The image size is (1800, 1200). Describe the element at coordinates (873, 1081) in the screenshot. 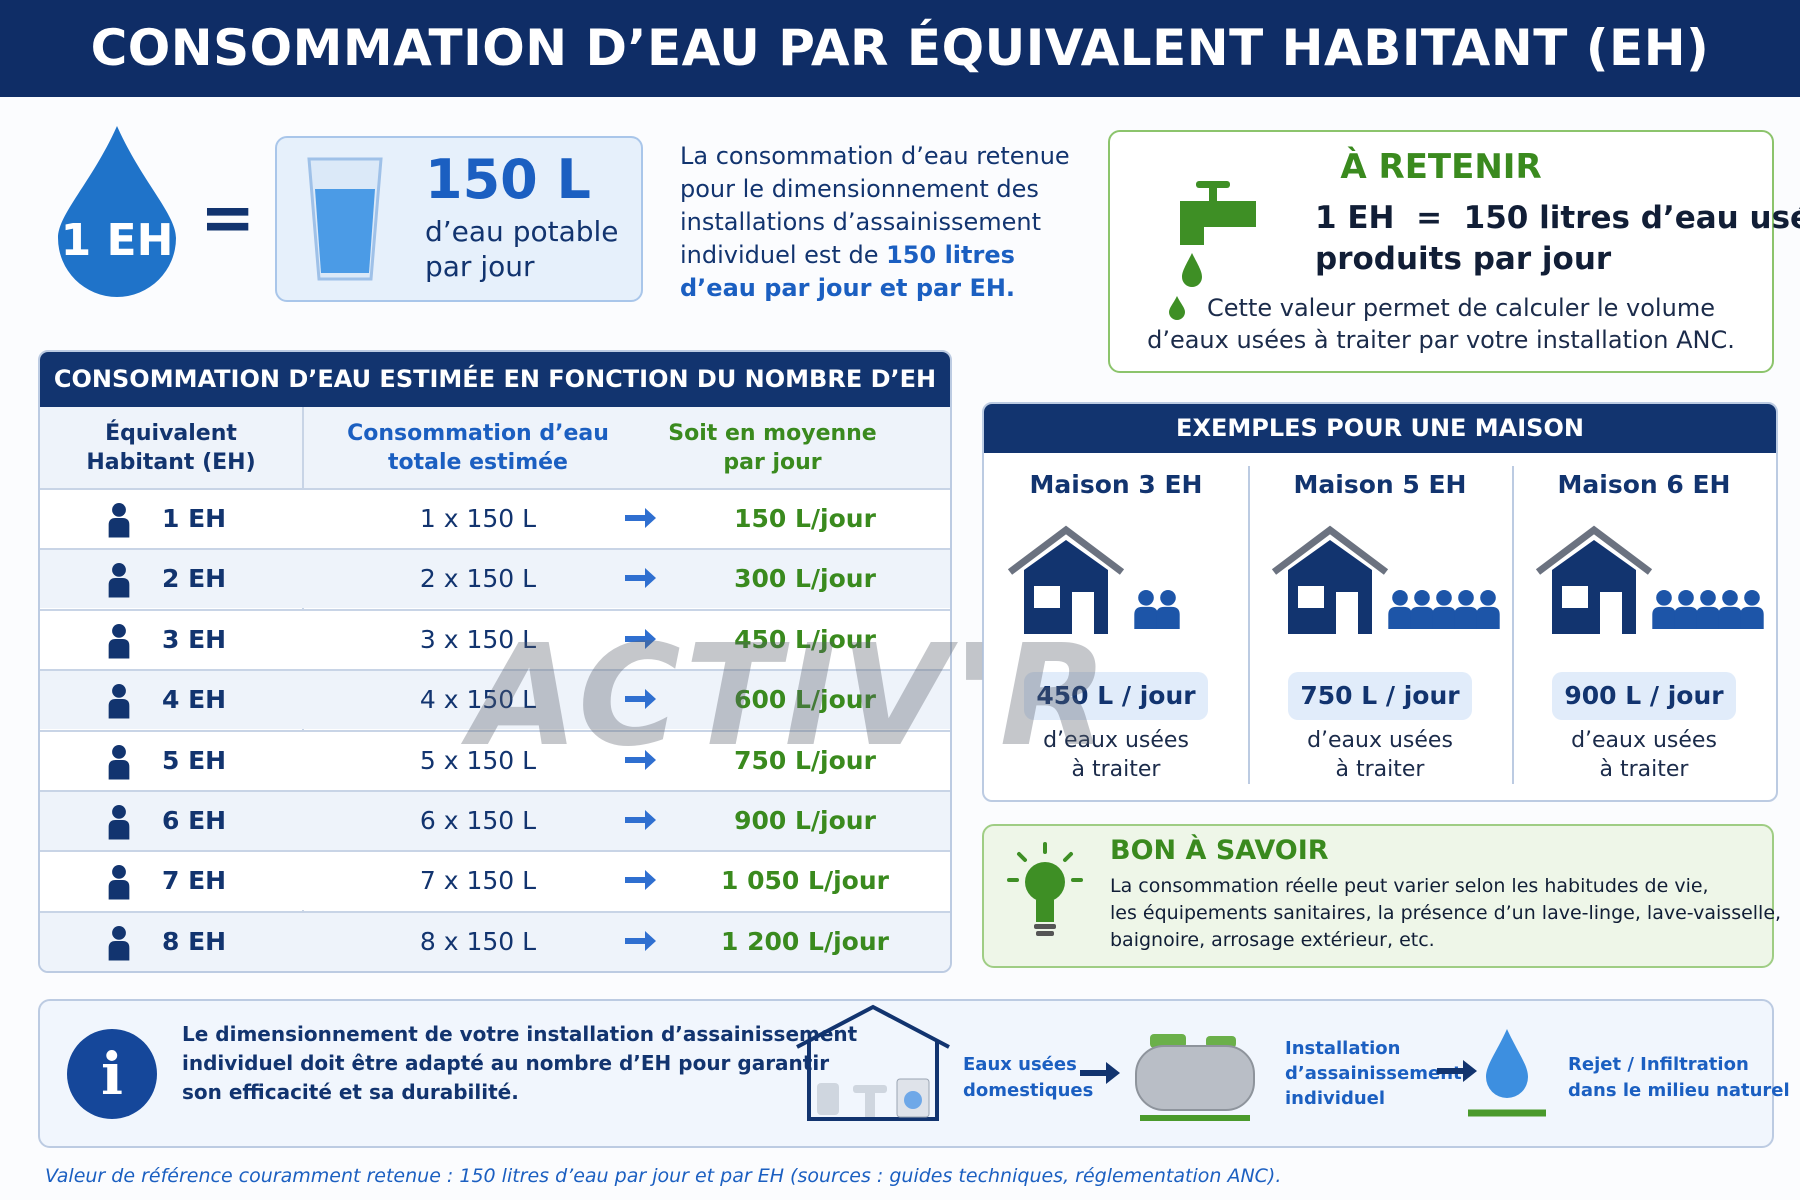

I see `walls` at that location.